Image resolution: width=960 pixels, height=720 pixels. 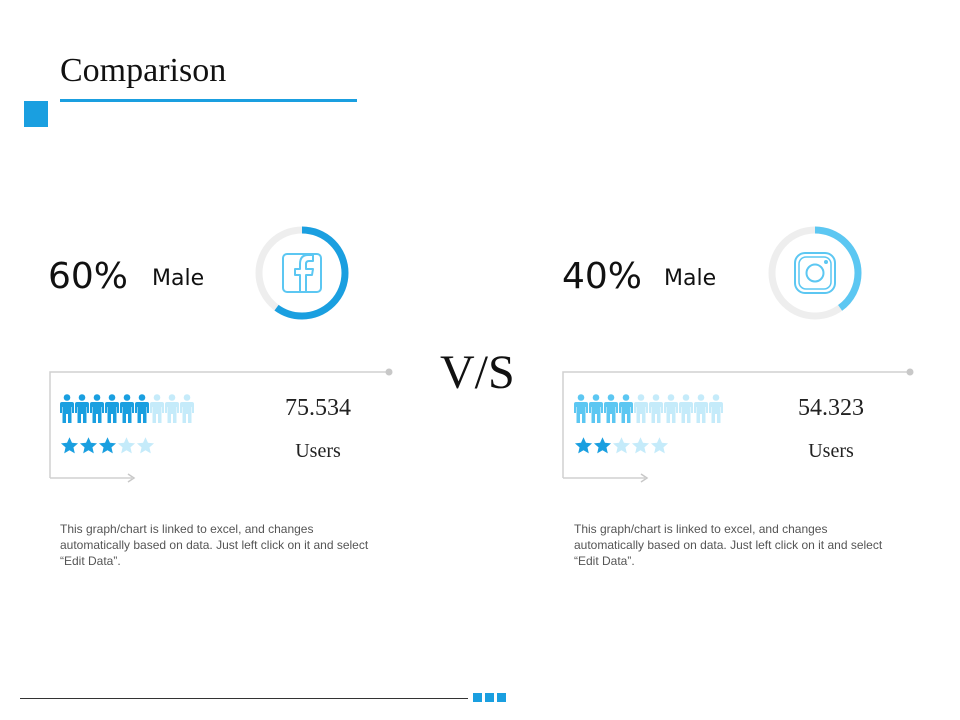 I want to click on left-people-rating, so click(x=127, y=409).